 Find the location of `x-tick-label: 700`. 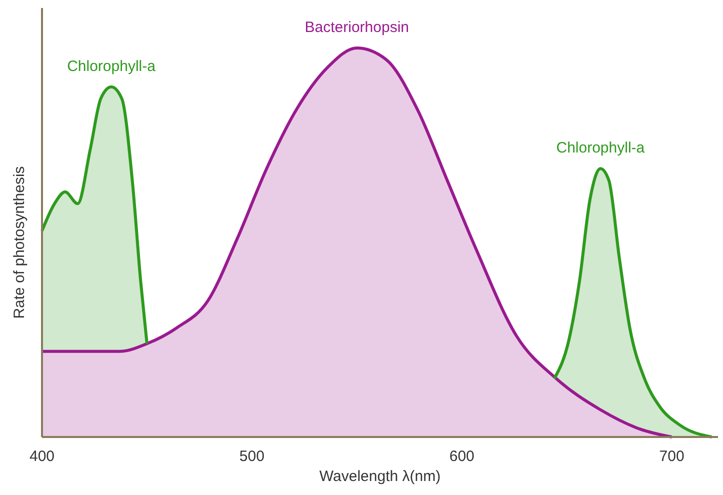

x-tick-label: 700 is located at coordinates (671, 456).